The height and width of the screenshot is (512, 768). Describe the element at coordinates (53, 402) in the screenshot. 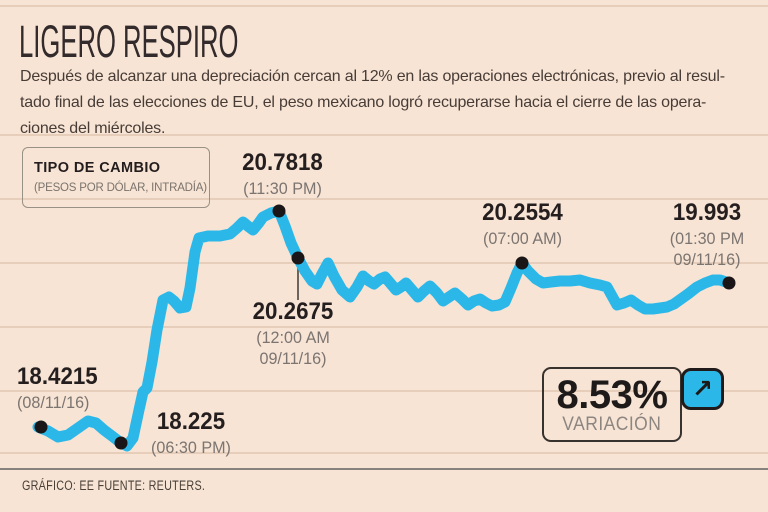

I see `annotation-start-time: (08/11/16)` at that location.